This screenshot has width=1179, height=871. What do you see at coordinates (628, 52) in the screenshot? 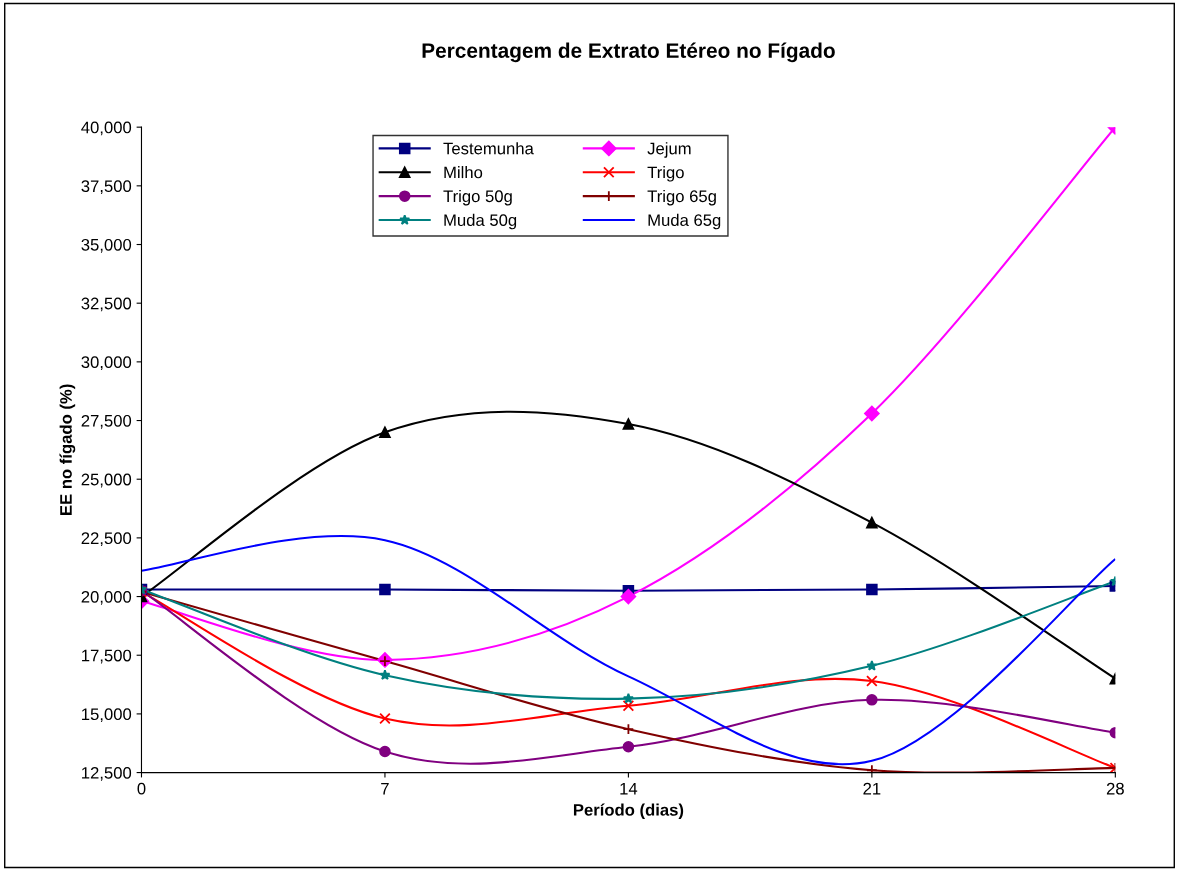
I see `chart-title: Percentagem de Extrato Etéreo no Fígado` at bounding box center [628, 52].